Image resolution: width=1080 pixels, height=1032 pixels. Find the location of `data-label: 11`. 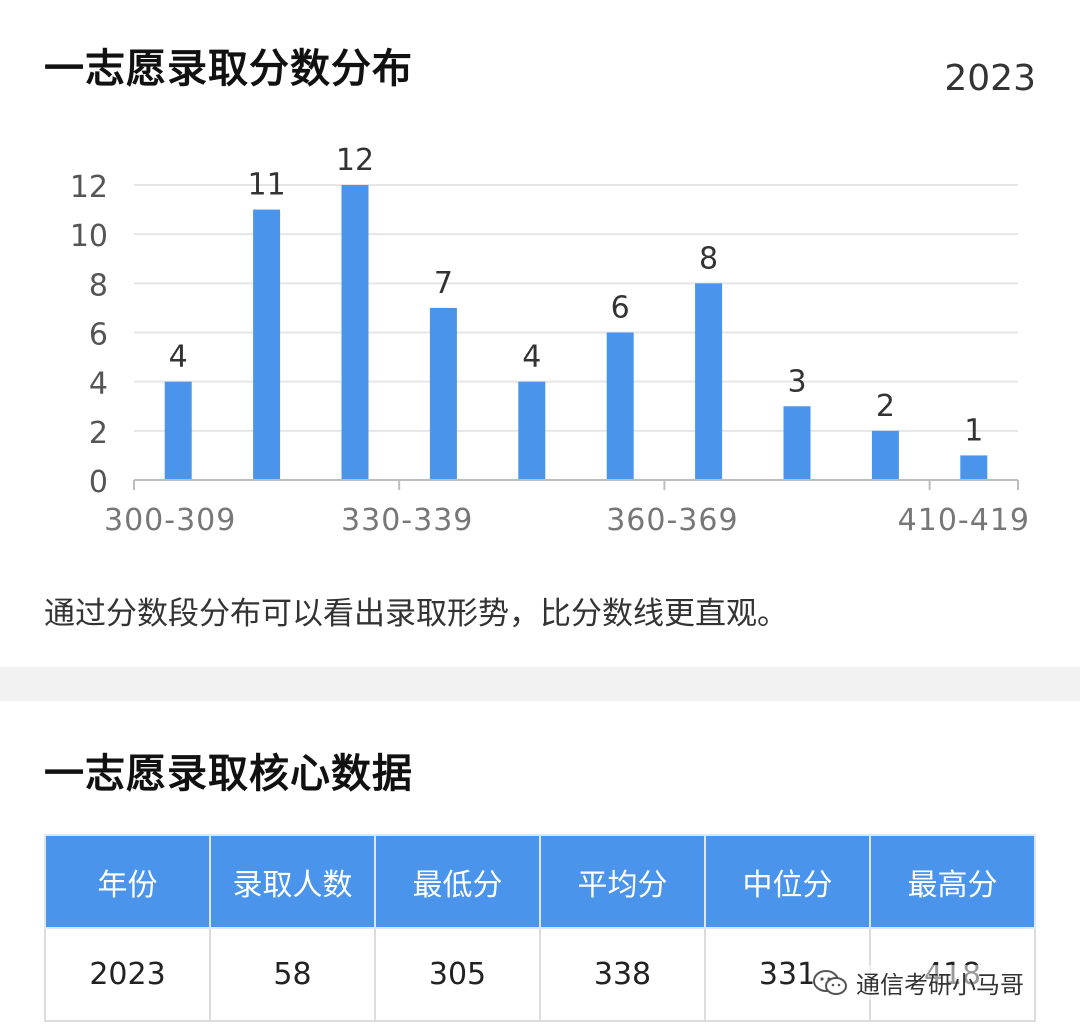

data-label: 11 is located at coordinates (267, 185).